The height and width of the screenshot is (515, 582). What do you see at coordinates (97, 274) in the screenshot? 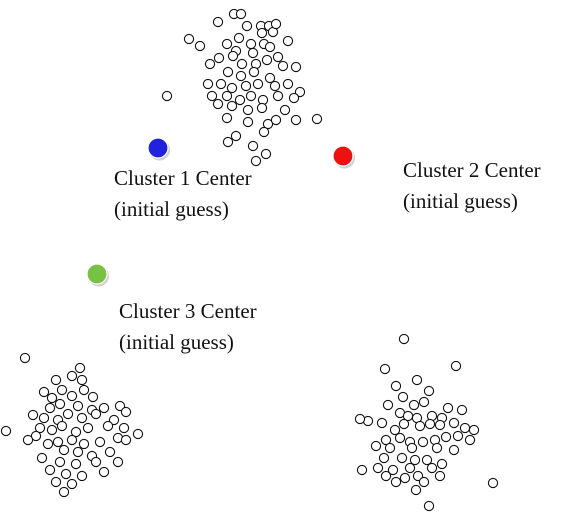
I see `cluster-3-center-marker` at bounding box center [97, 274].